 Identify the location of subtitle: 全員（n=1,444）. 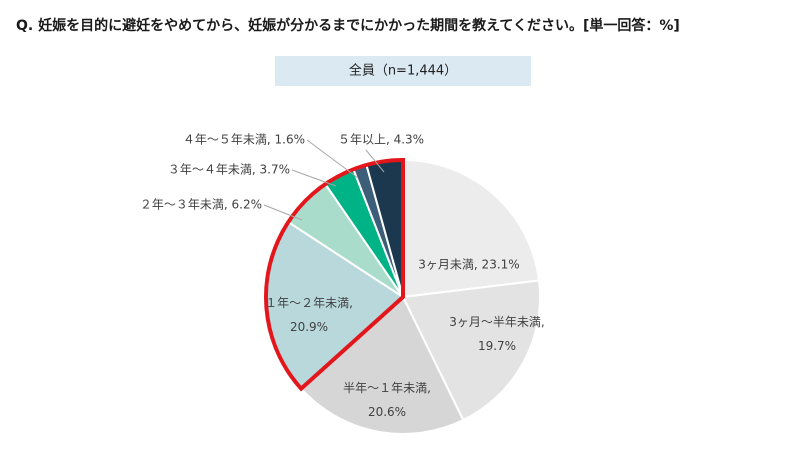
(403, 71).